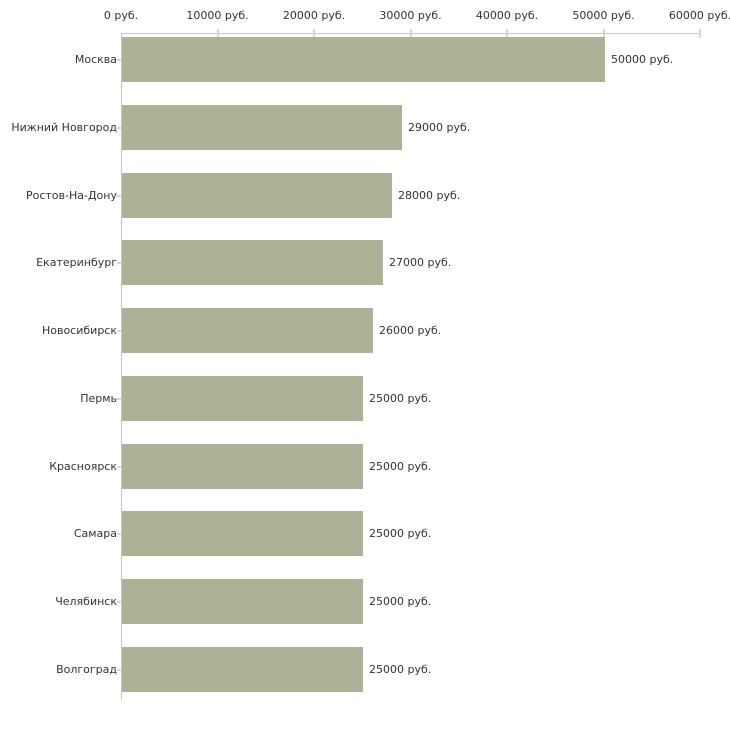 The height and width of the screenshot is (730, 730). I want to click on category-label: Ростов-На-Дону, so click(71, 195).